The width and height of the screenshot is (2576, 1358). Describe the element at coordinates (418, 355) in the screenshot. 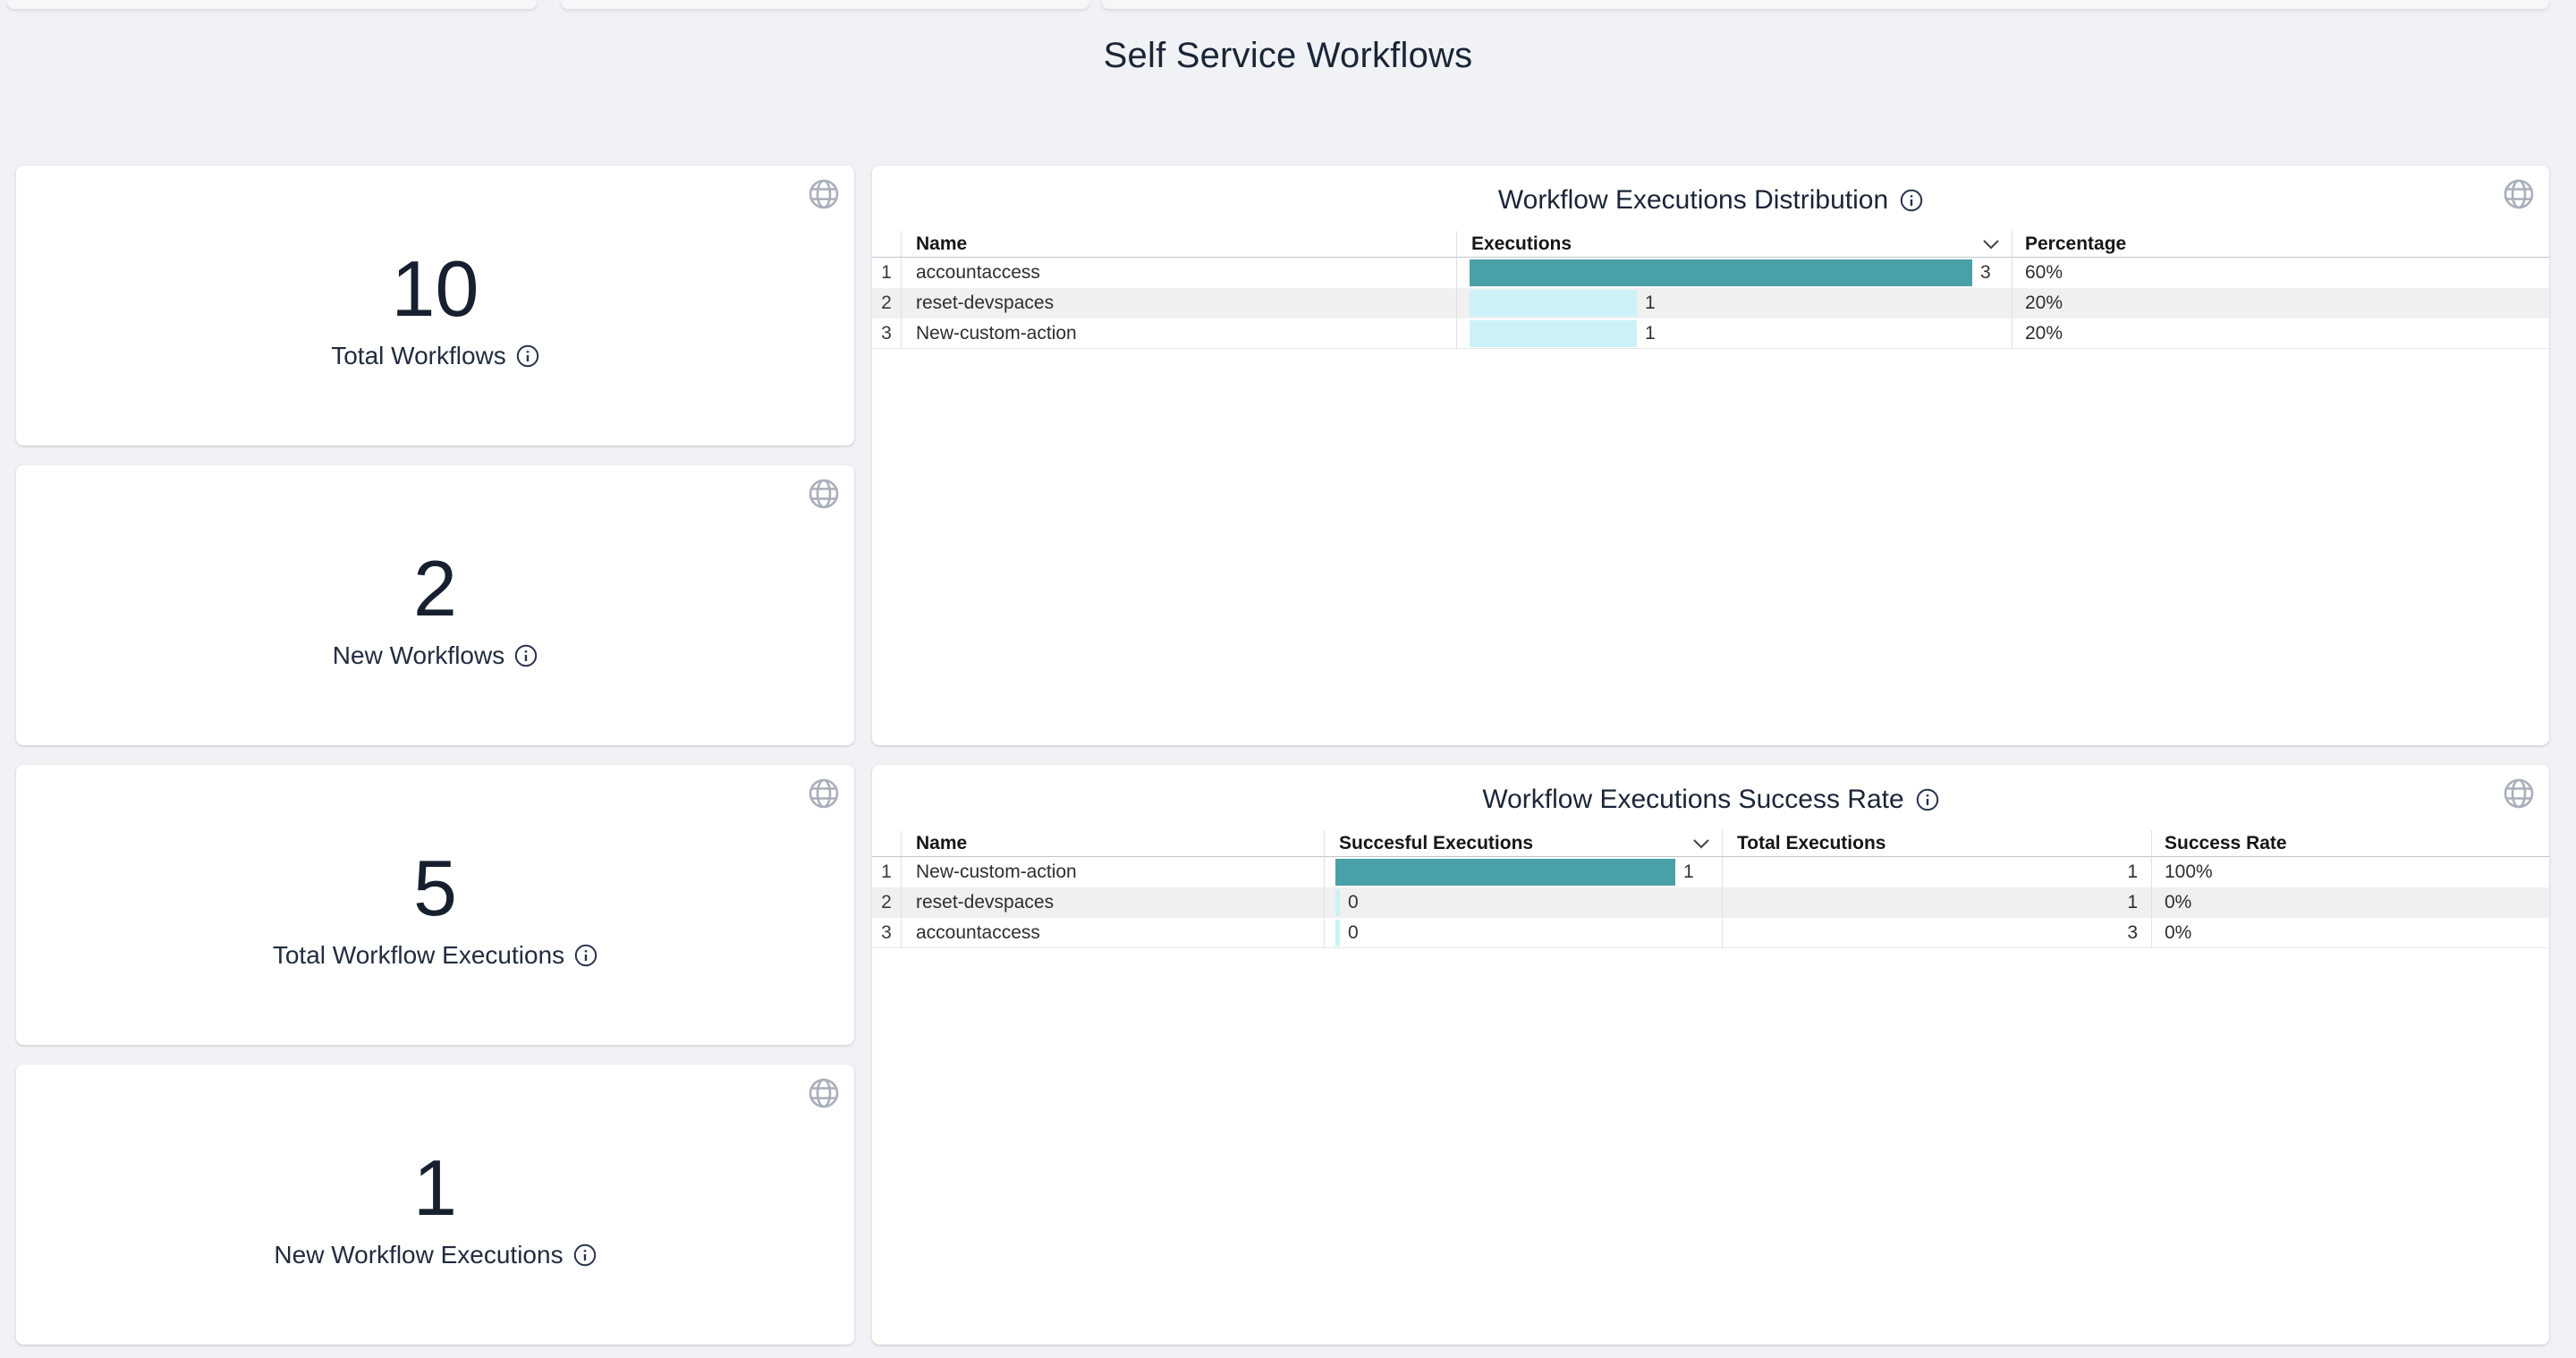

I see `stat-label-text: Total Workflows` at that location.